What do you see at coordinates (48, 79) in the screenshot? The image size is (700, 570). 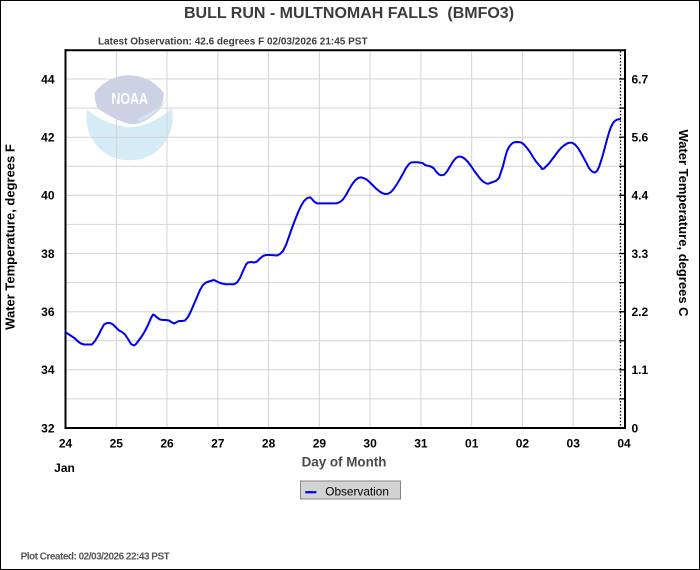 I see `svg-text: 44` at bounding box center [48, 79].